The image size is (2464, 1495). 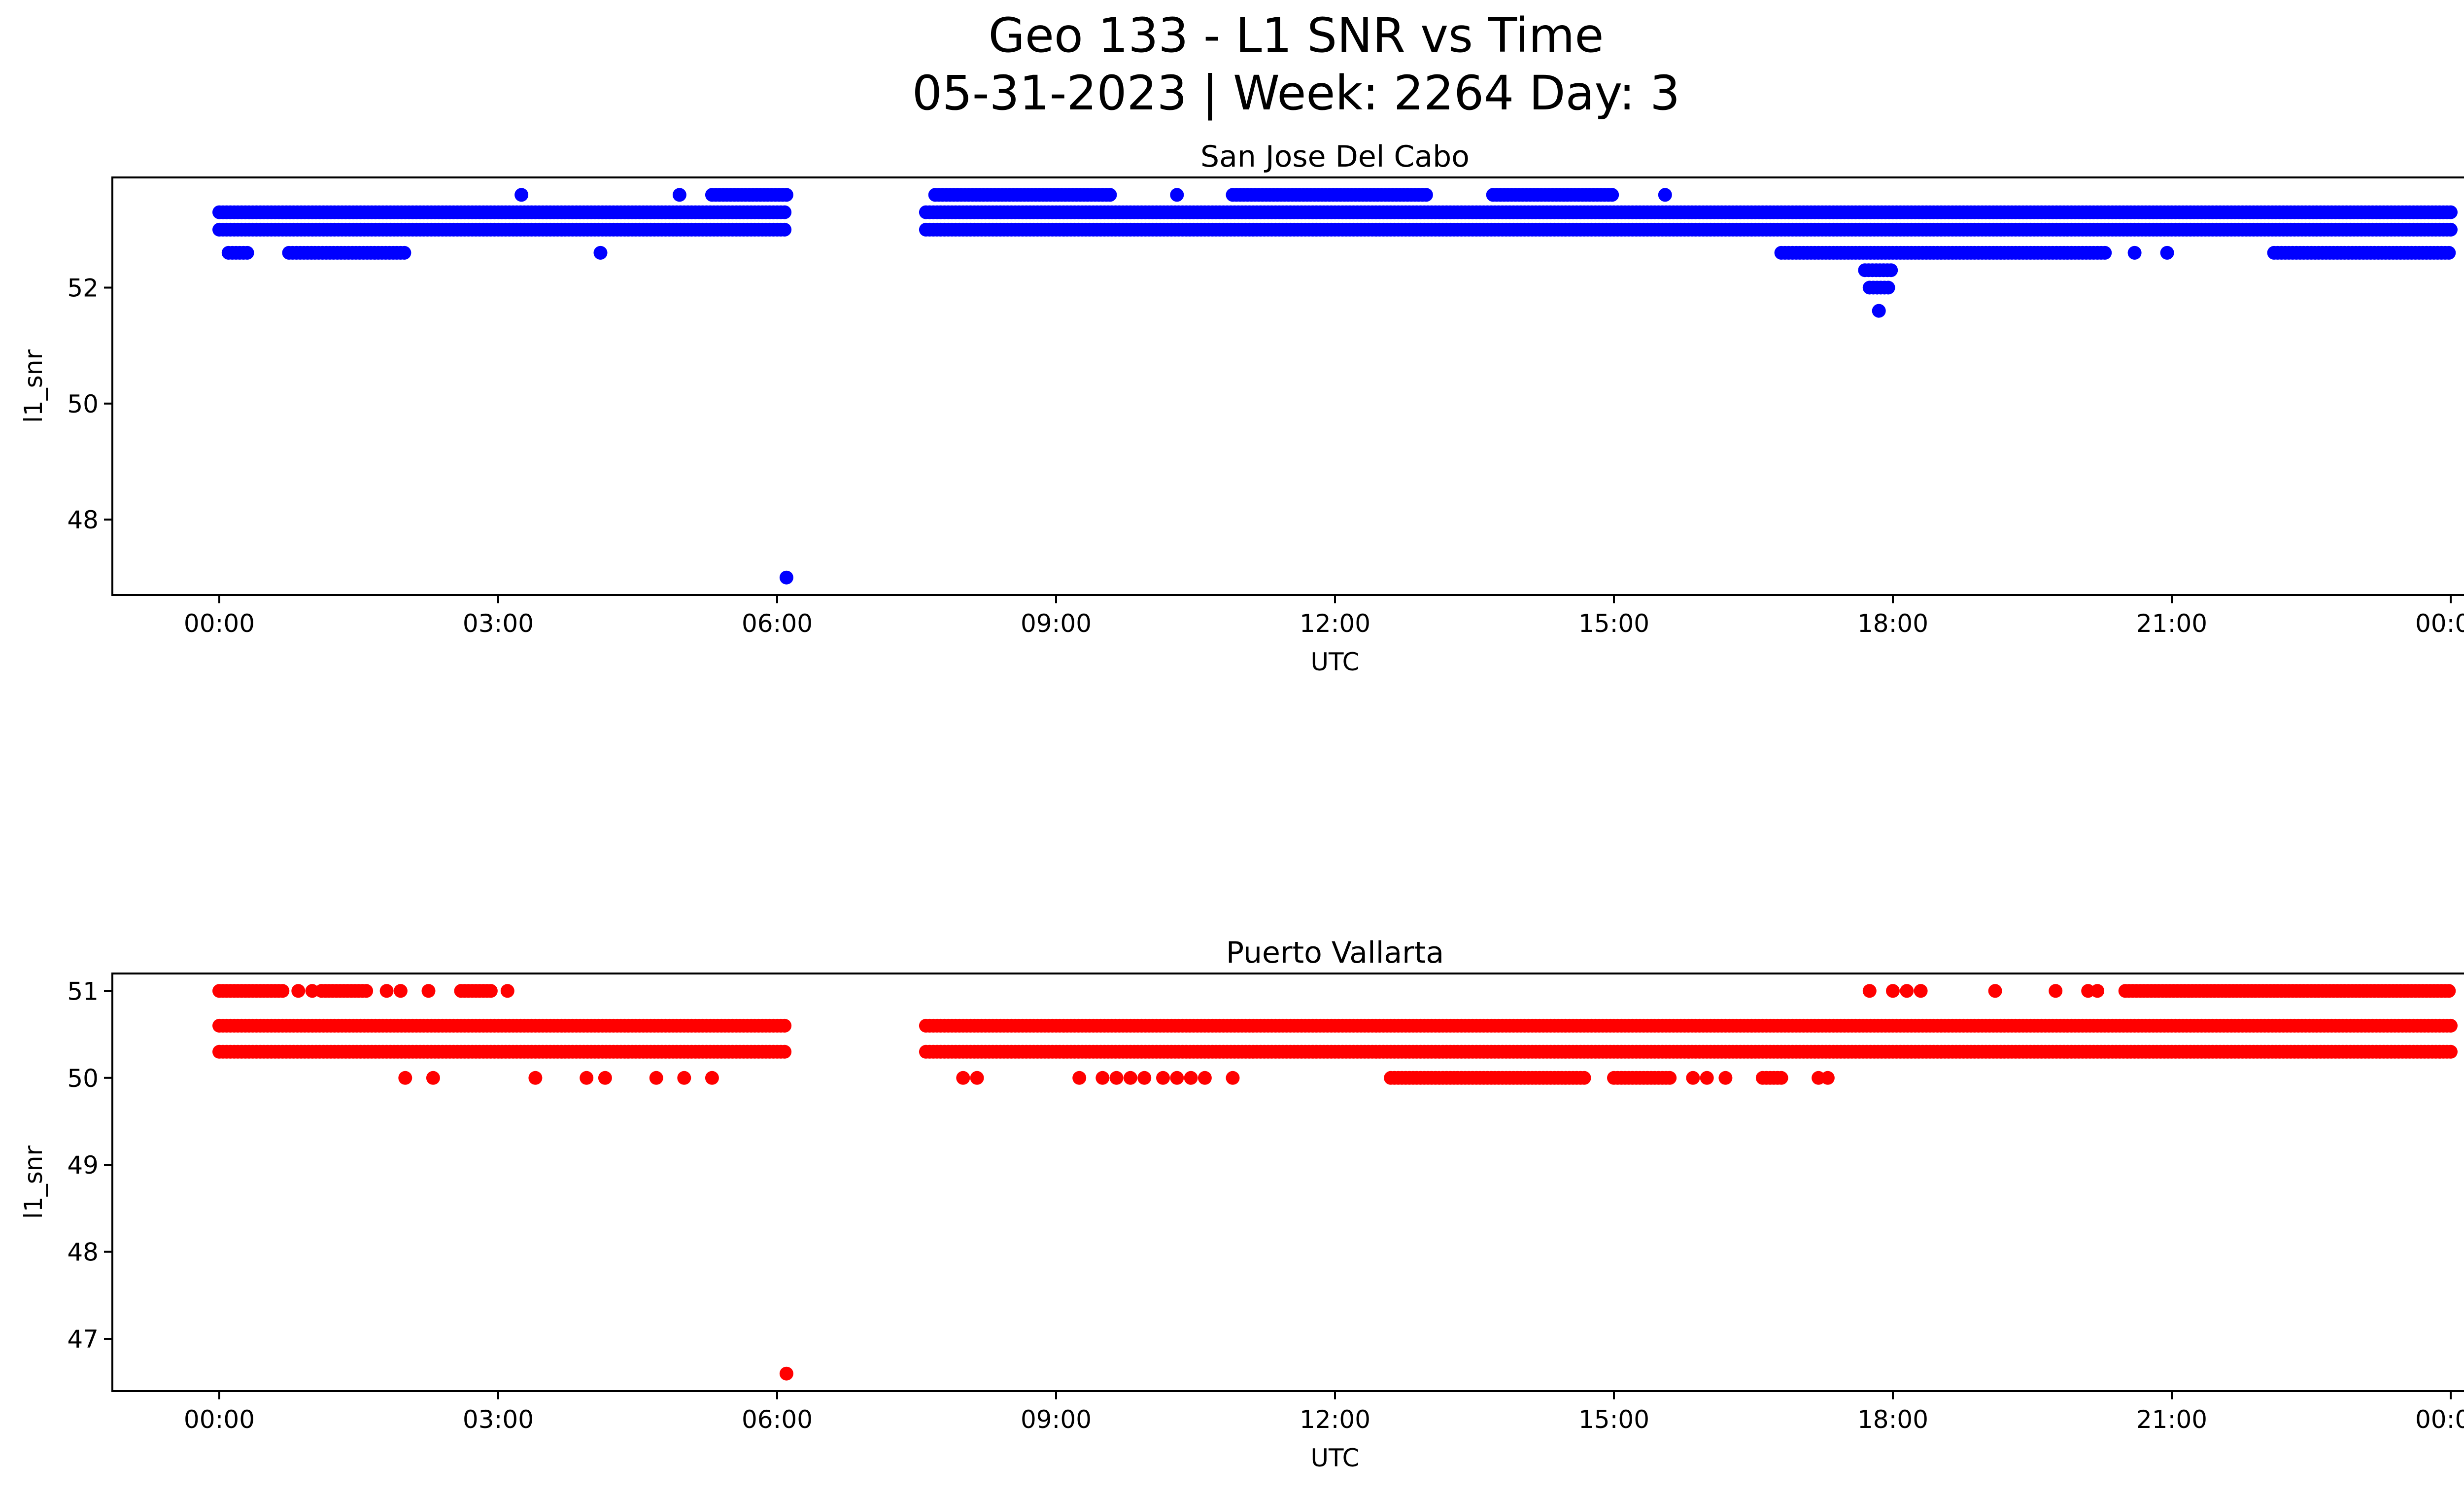 What do you see at coordinates (1296, 93) in the screenshot?
I see `figure-title-line2: 05-31-2023 | Week: 2264 Day: 3` at bounding box center [1296, 93].